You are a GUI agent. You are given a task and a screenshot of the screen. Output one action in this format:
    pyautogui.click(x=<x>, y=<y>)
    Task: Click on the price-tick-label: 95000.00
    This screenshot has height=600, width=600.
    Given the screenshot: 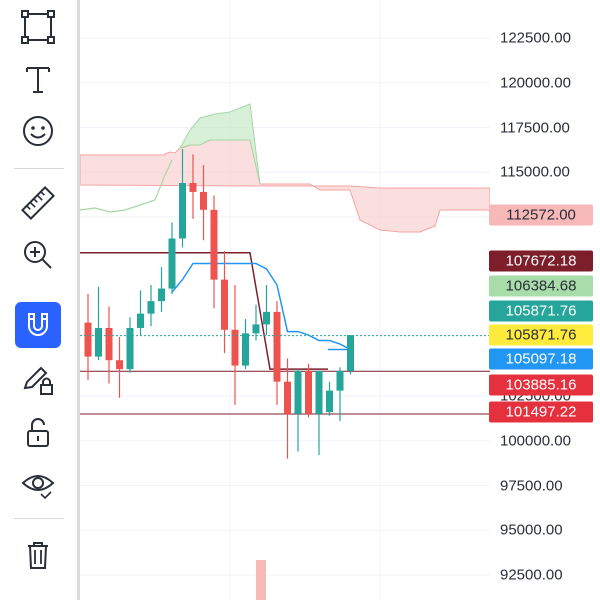 What is the action you would take?
    pyautogui.click(x=531, y=530)
    